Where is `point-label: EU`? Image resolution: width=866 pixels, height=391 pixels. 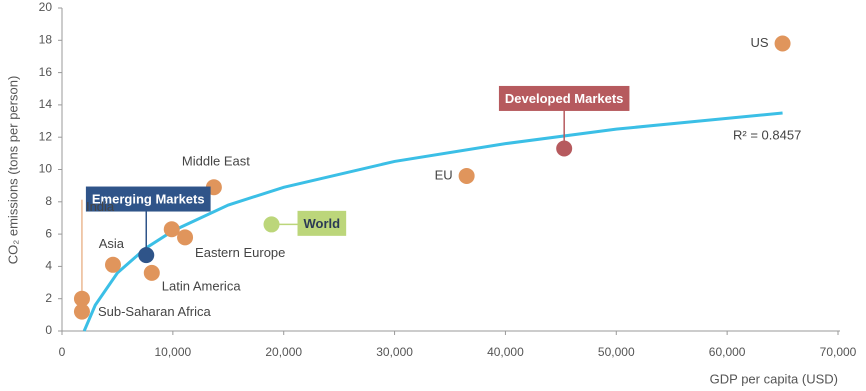 point-label: EU is located at coordinates (444, 174).